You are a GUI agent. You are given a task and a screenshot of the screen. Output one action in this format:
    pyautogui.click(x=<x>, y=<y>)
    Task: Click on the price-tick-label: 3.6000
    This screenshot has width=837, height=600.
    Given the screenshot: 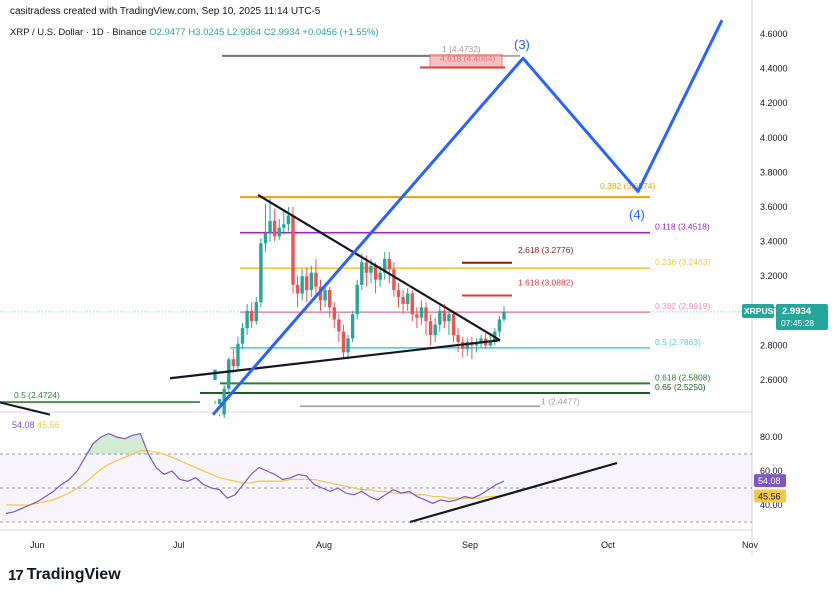 What is the action you would take?
    pyautogui.click(x=774, y=207)
    